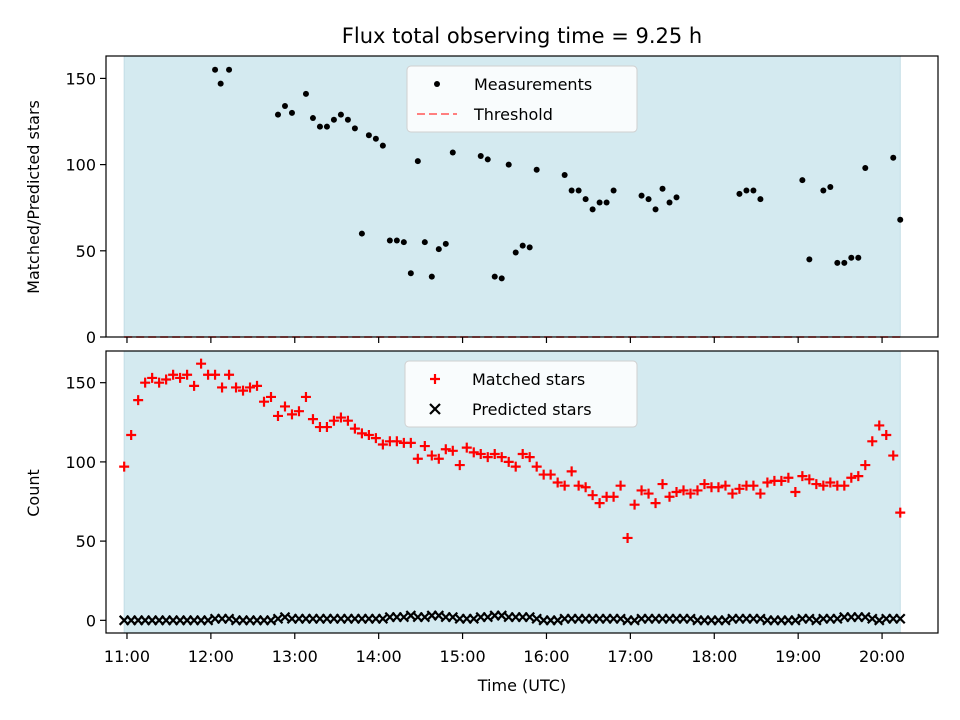  Describe the element at coordinates (33, 493) in the screenshot. I see `bottom-y-axis-label: Count` at that location.